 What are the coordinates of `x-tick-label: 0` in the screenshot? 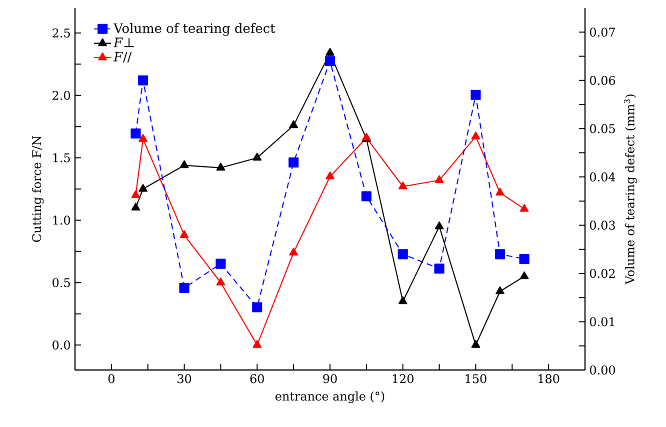 It's located at (111, 379).